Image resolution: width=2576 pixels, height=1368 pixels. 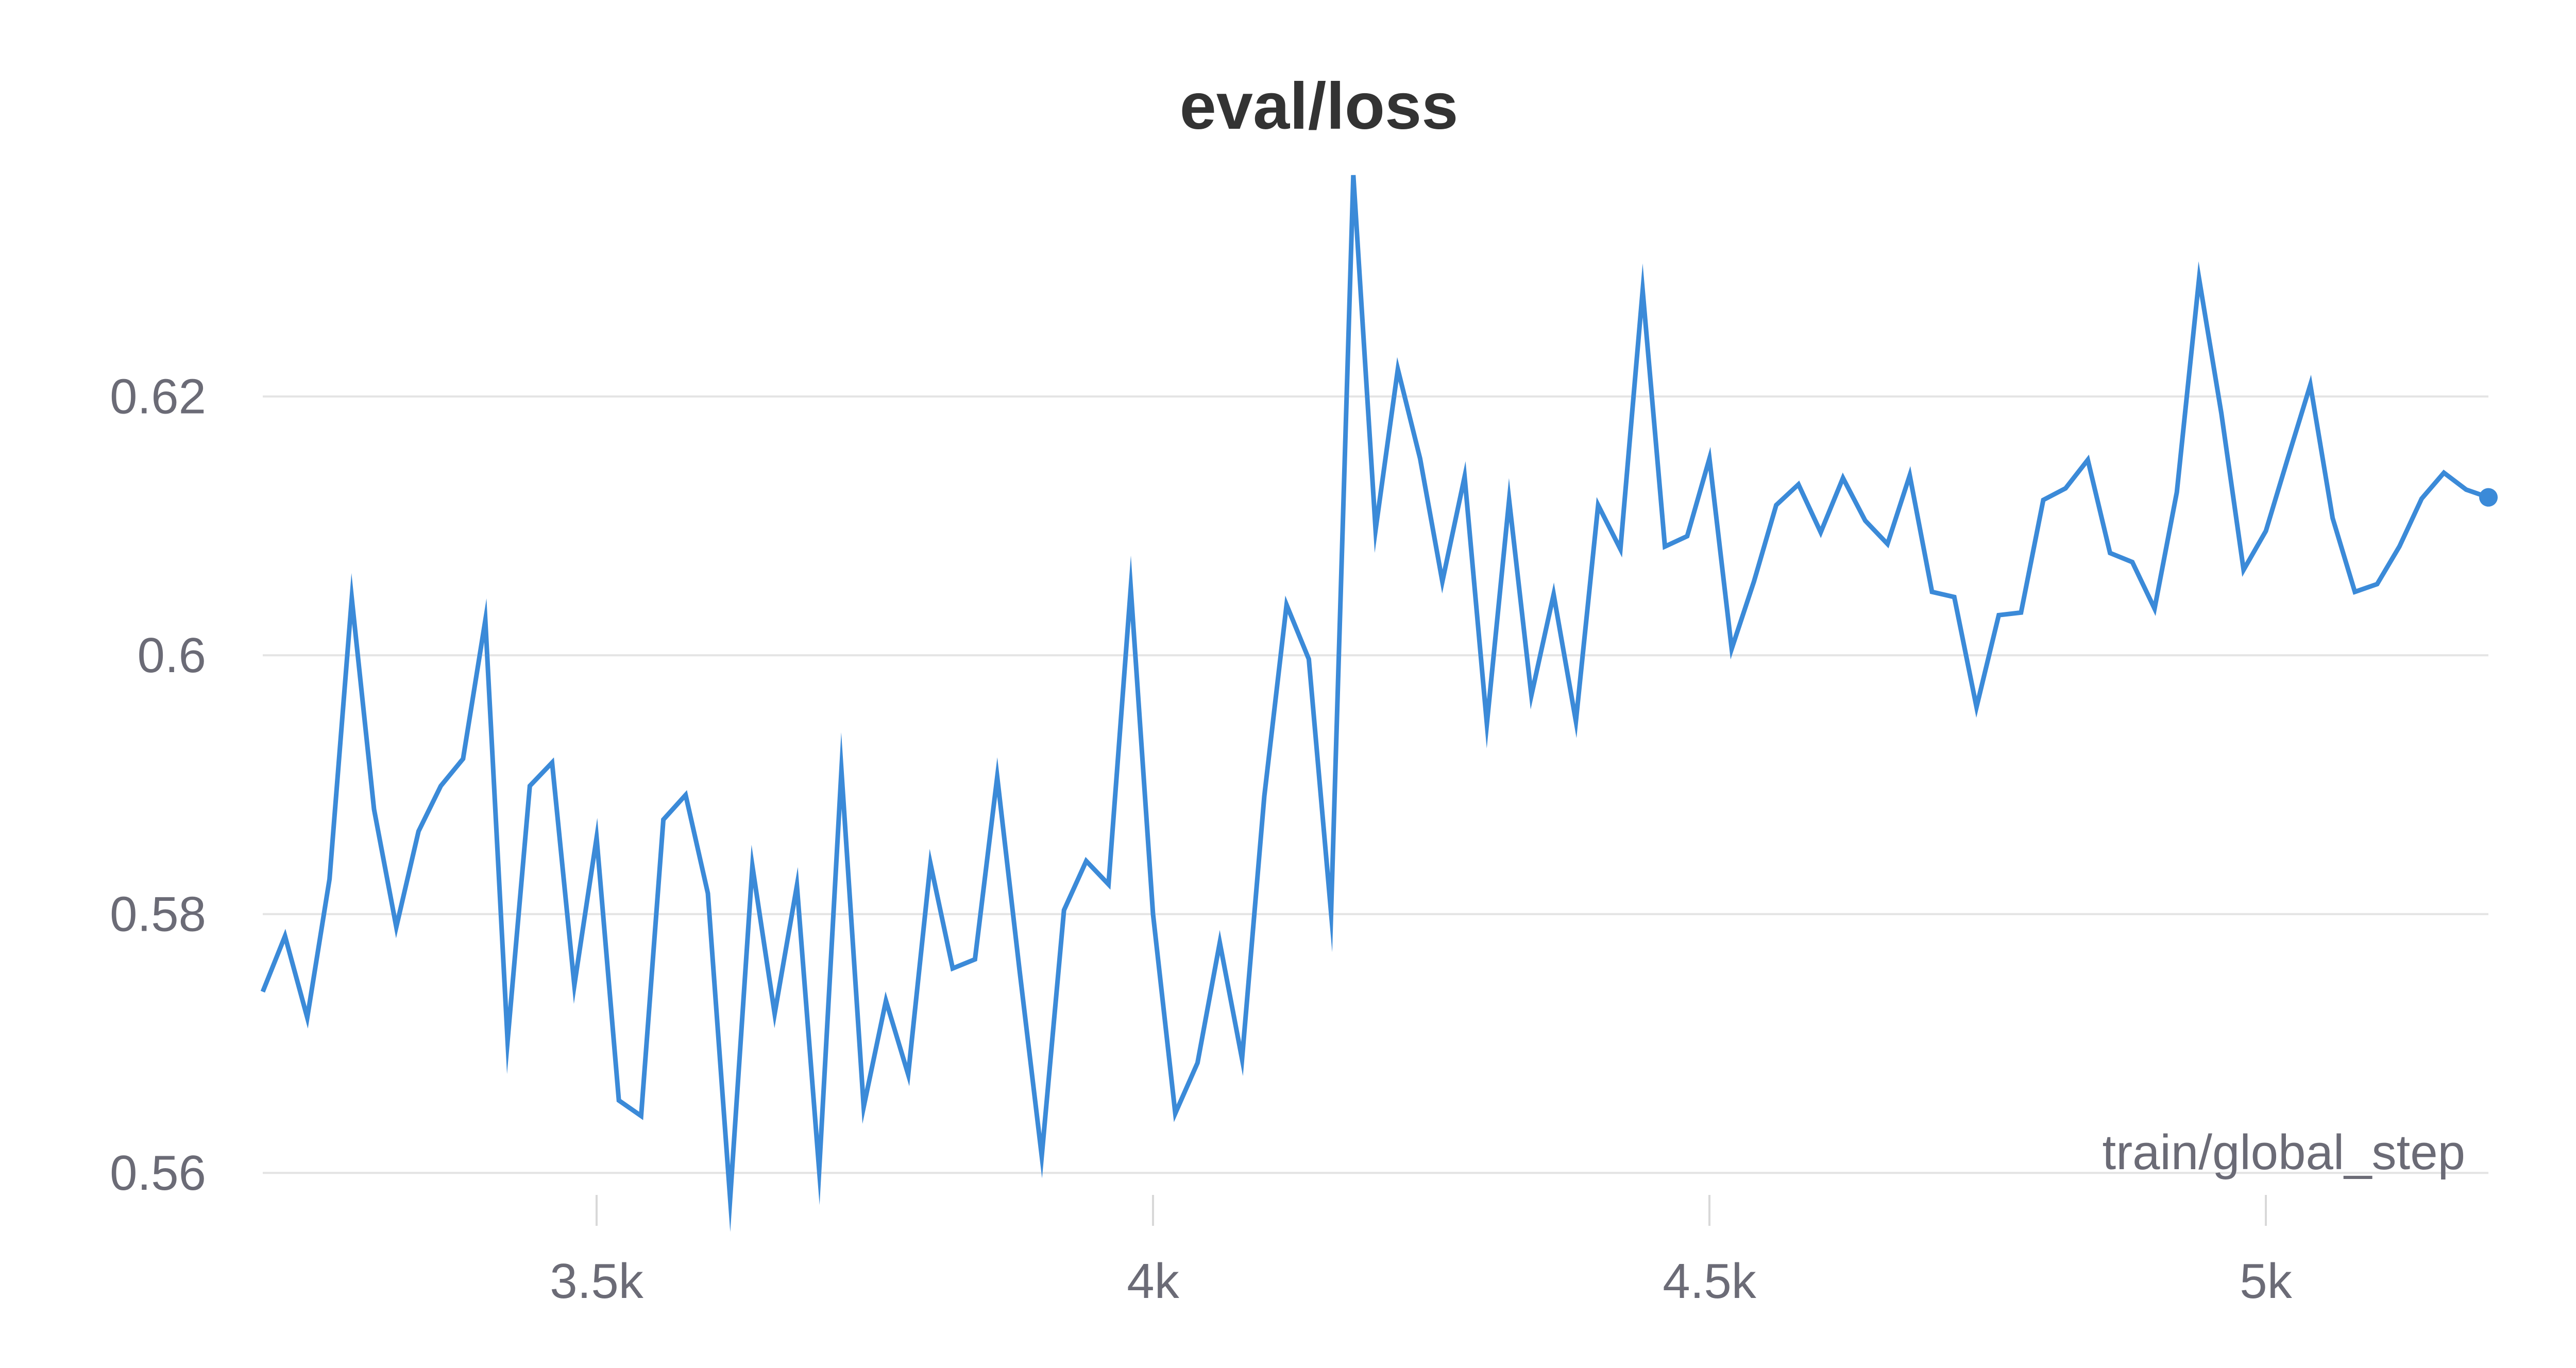 What do you see at coordinates (2284, 1152) in the screenshot?
I see `x-axis-label: train/global_step` at bounding box center [2284, 1152].